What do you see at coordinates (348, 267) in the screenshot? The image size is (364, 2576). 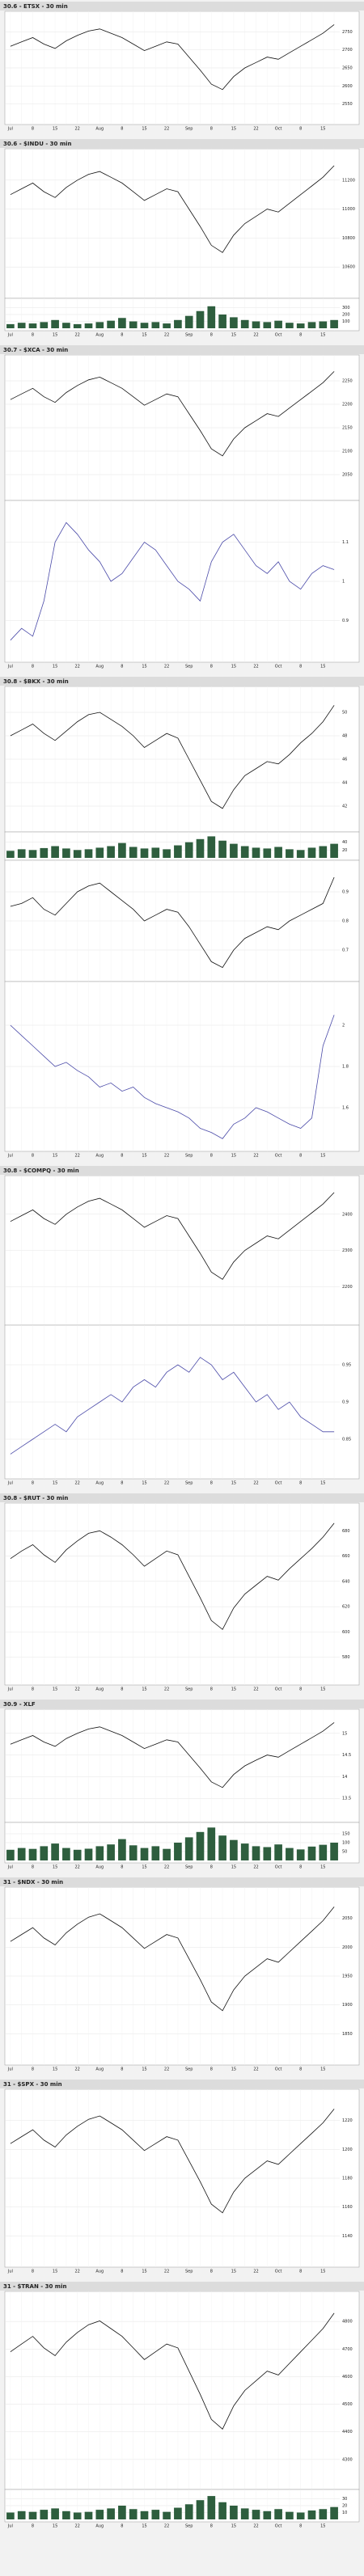 I see `y-tick-label: 10600` at bounding box center [348, 267].